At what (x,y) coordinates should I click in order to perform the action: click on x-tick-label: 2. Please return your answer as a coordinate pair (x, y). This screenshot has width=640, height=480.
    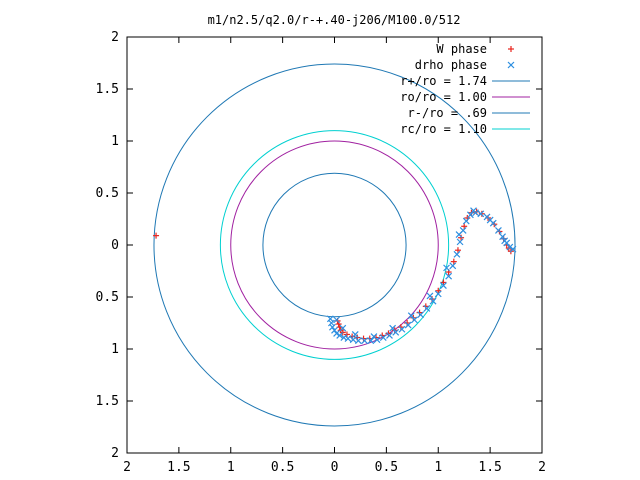
    Looking at the image, I should click on (542, 467).